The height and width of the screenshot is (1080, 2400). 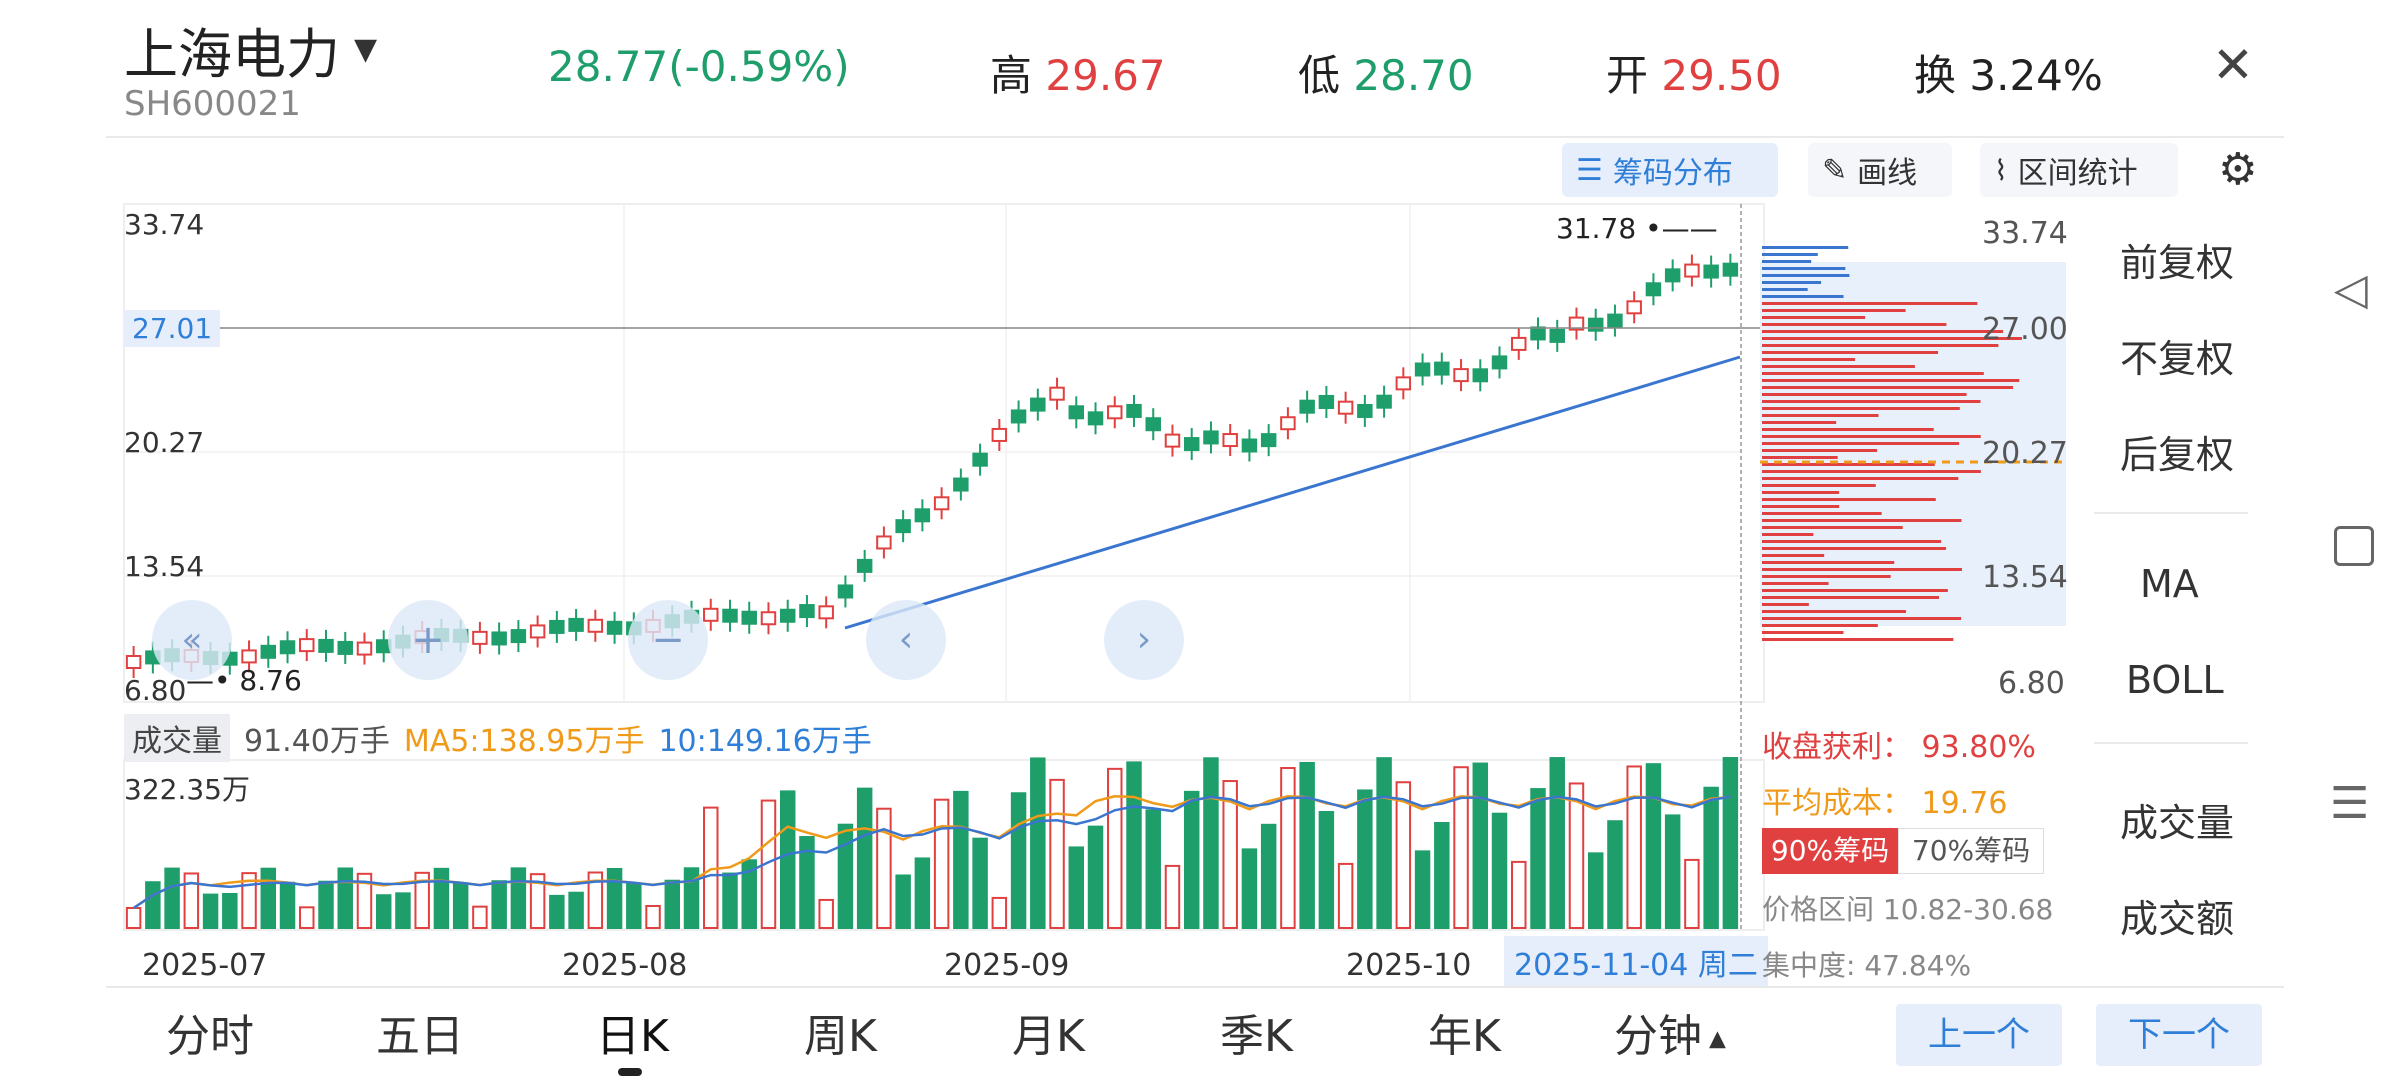 What do you see at coordinates (1670, 1032) in the screenshot?
I see `tab-minute: 分钟 ▲` at bounding box center [1670, 1032].